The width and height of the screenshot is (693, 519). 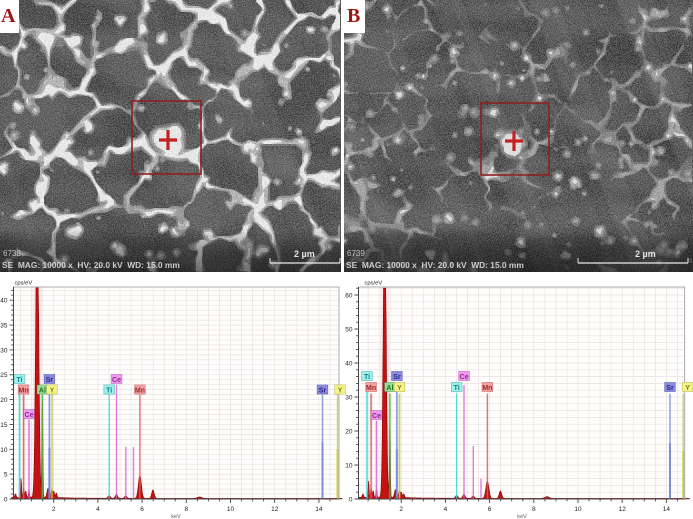 I want to click on svg-text: 6739, so click(x=356, y=253).